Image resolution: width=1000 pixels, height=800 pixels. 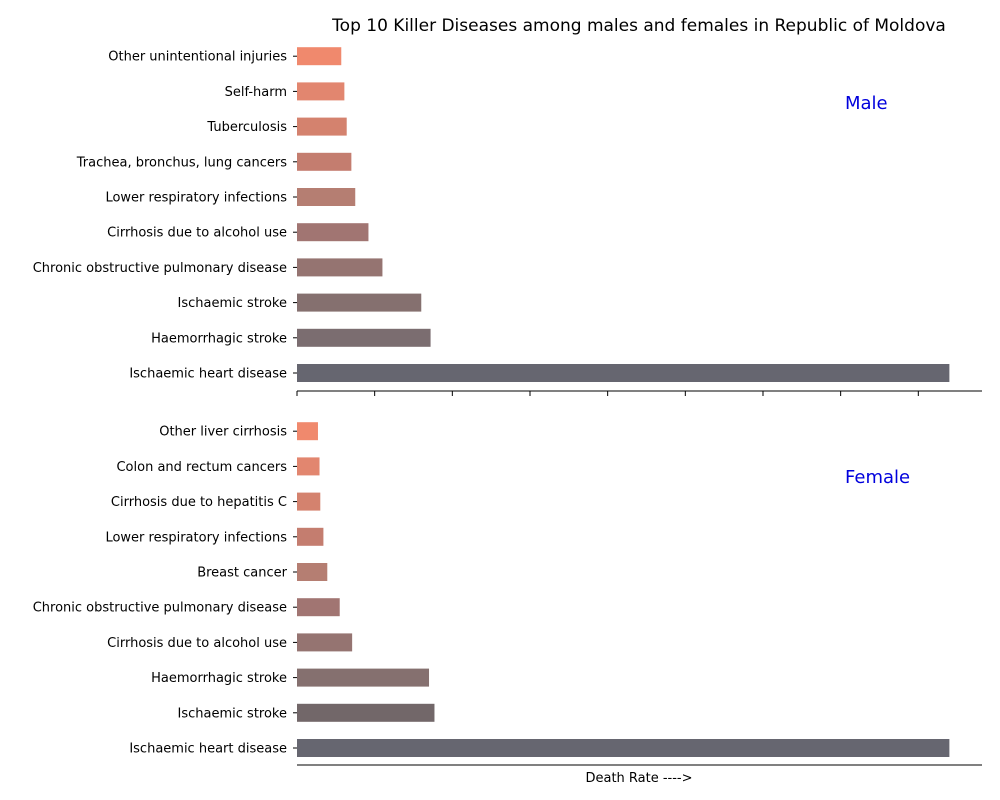 What do you see at coordinates (197, 57) in the screenshot?
I see `male-category-label: Other unintentional injuries` at bounding box center [197, 57].